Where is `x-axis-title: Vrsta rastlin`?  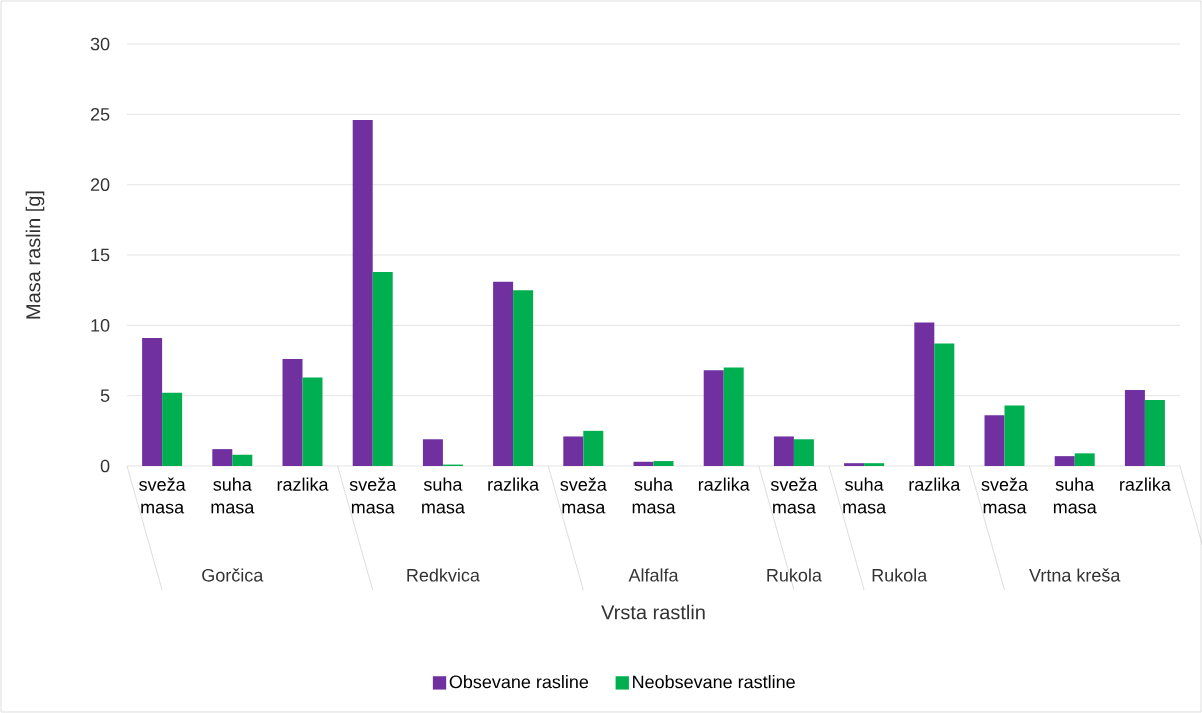
x-axis-title: Vrsta rastlin is located at coordinates (653, 612).